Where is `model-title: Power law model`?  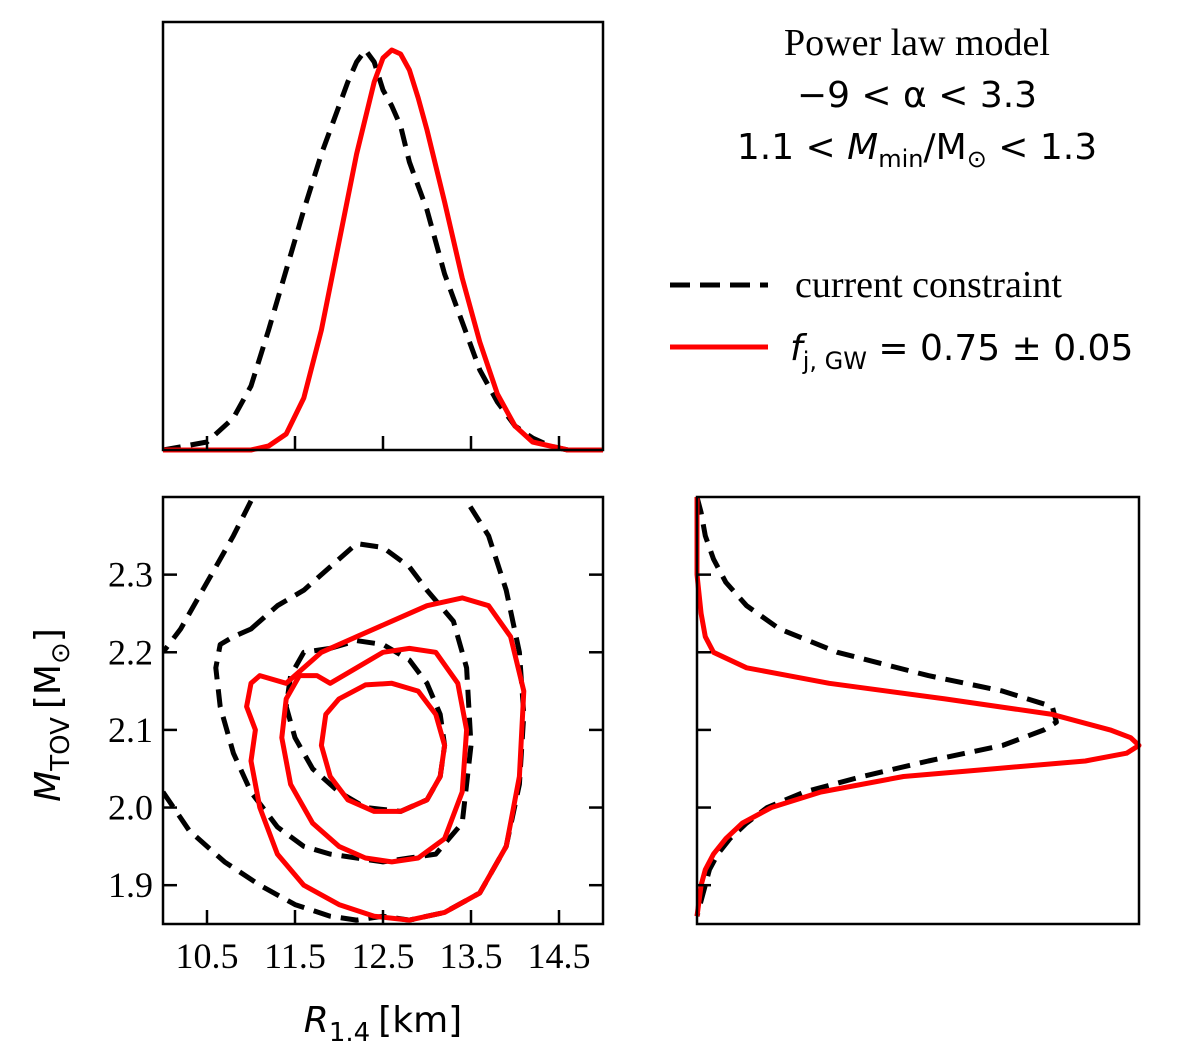 model-title: Power law model is located at coordinates (917, 43).